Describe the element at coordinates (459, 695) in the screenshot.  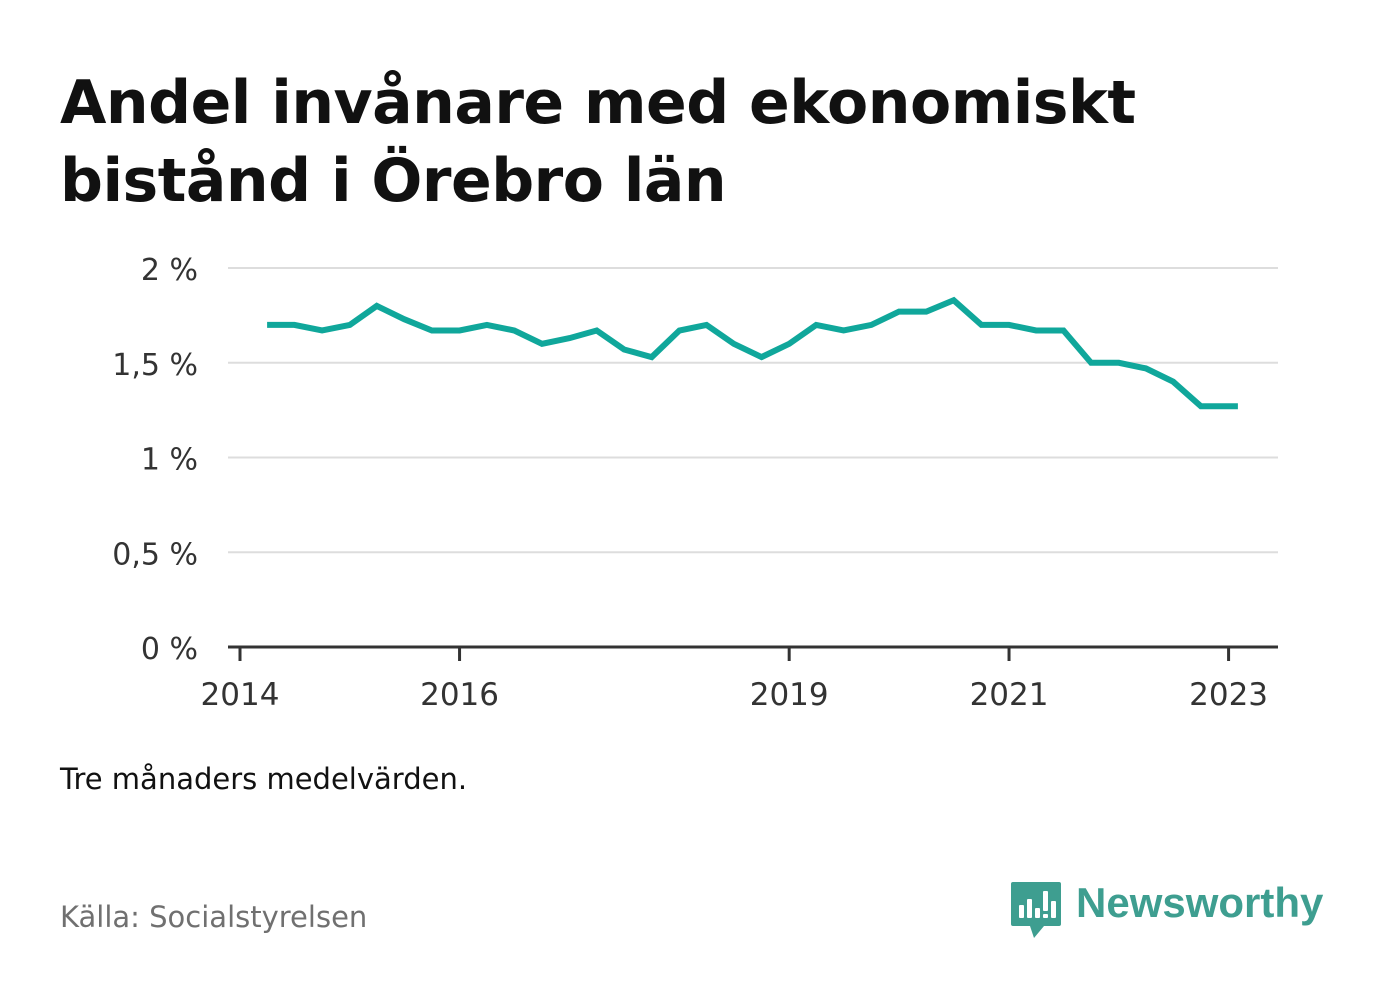
I see `x-tick-label: 2016` at that location.